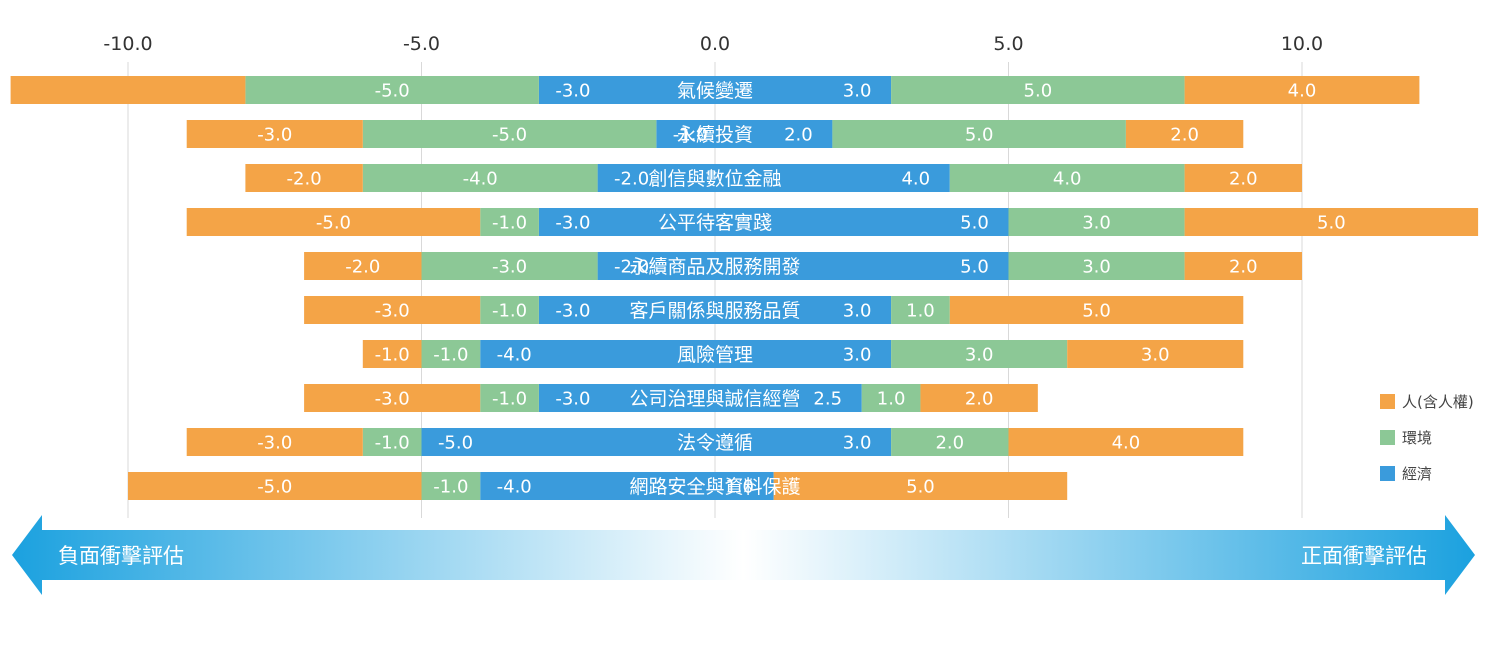 Image resolution: width=1500 pixels, height=654 pixels. I want to click on category-label: 法令遵循, so click(715, 443).